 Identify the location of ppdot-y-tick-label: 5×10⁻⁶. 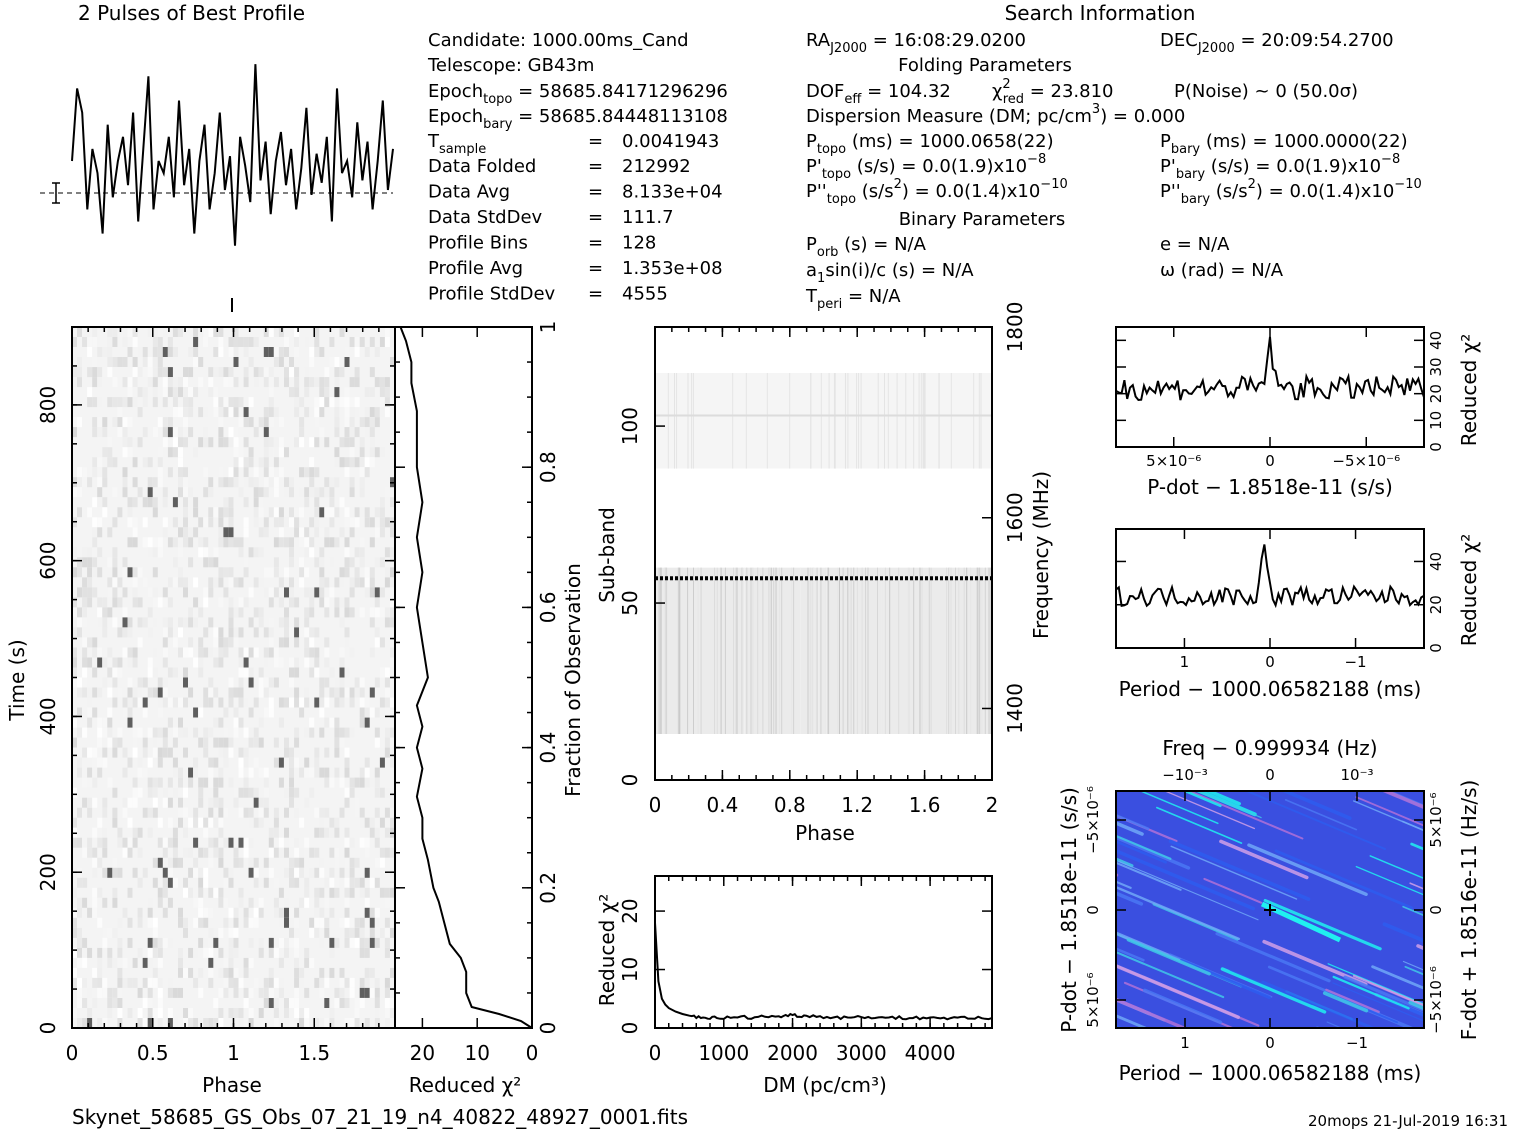
(1093, 999).